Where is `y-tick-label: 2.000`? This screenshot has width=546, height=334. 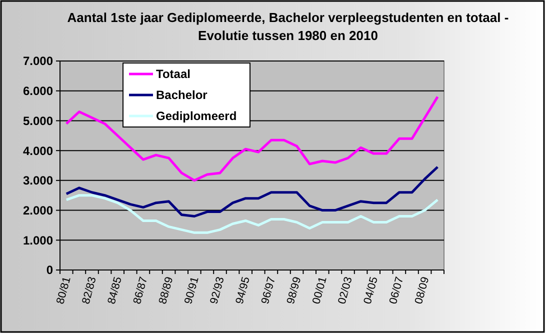 y-tick-label: 2.000 is located at coordinates (38, 210).